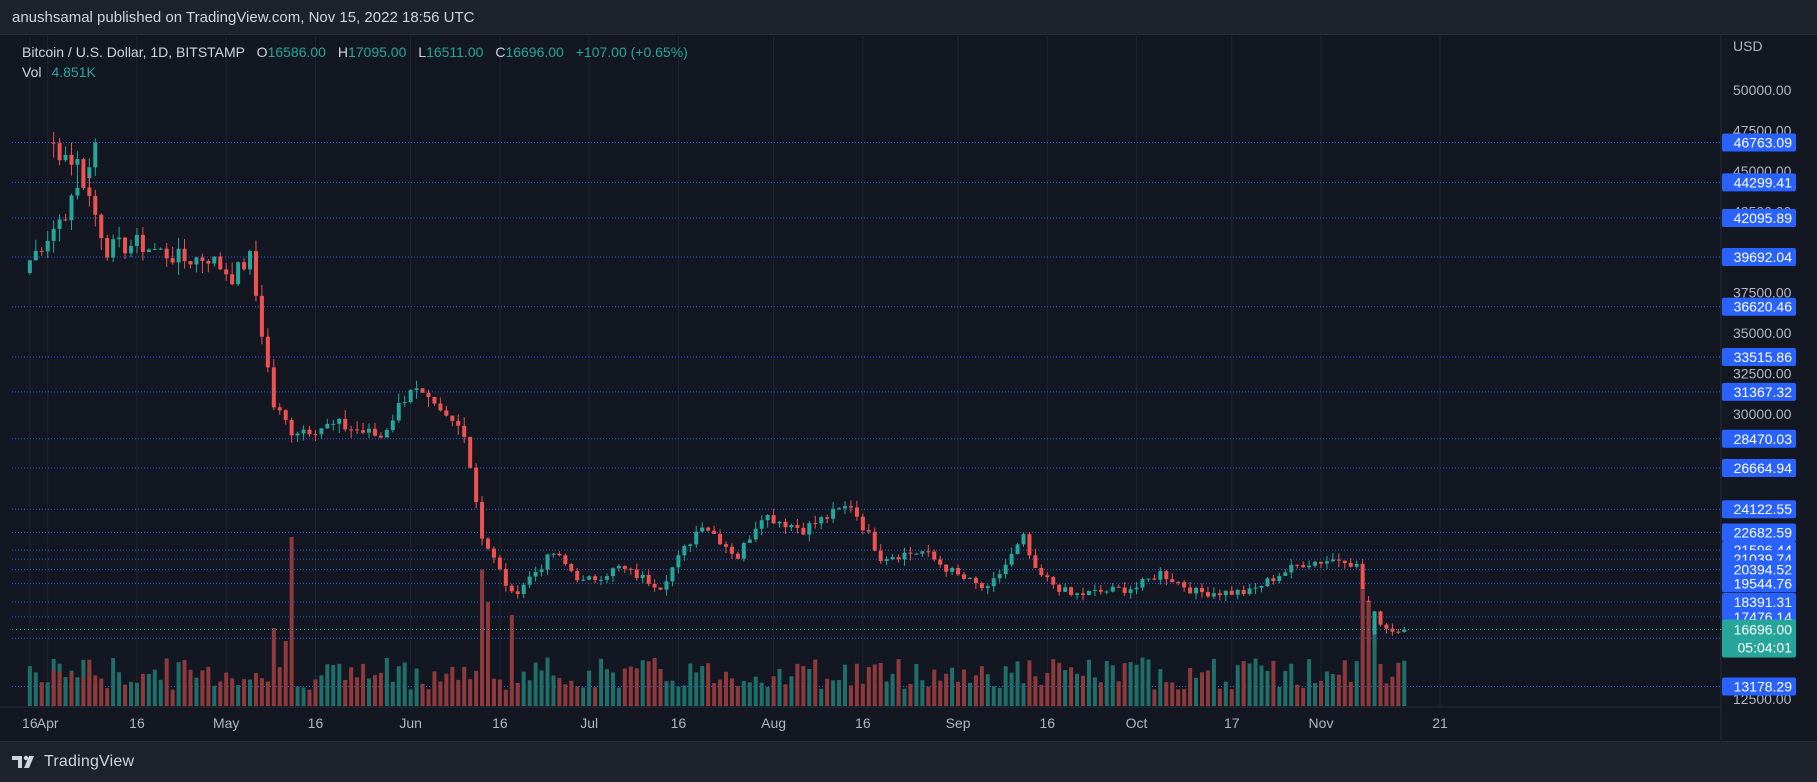  I want to click on x-tick-label: May, so click(226, 723).